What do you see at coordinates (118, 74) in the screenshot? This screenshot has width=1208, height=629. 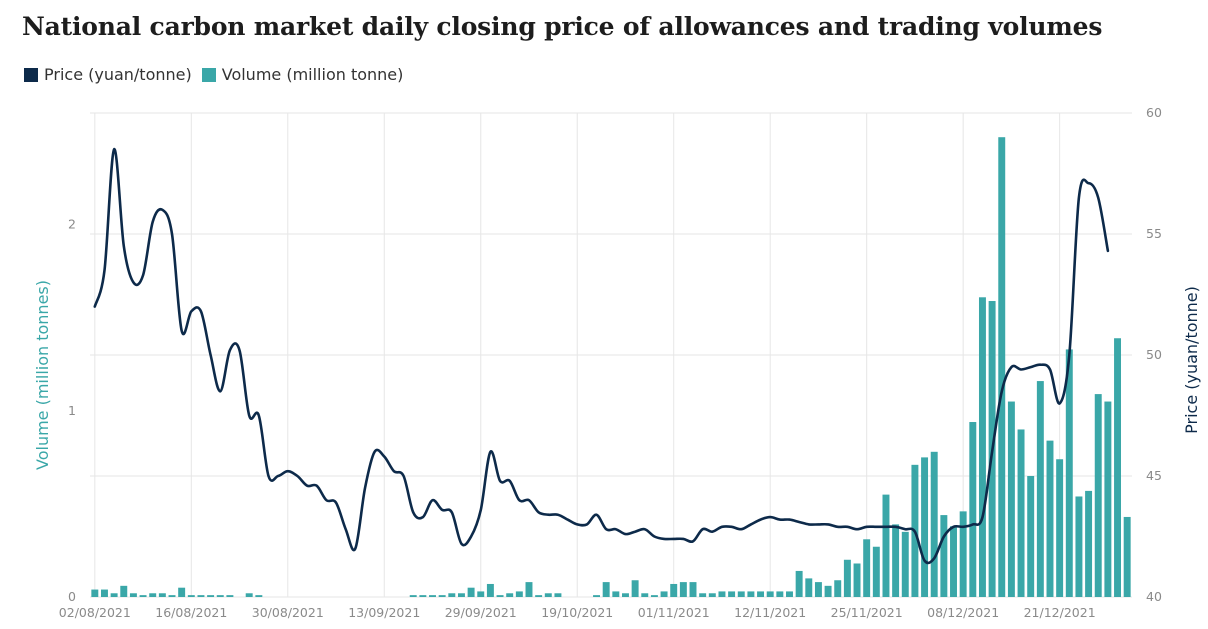 I see `legend-label-price: Price (yuan/tonne)` at bounding box center [118, 74].